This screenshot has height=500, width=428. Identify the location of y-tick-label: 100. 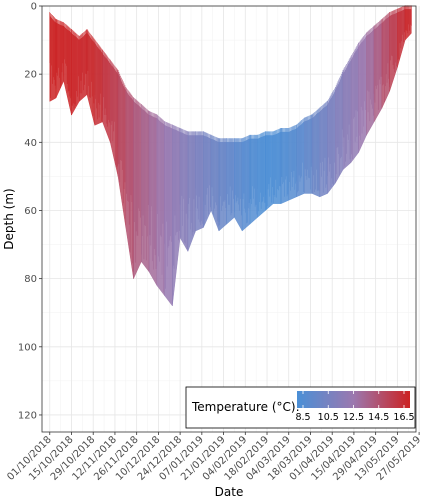
(27, 347).